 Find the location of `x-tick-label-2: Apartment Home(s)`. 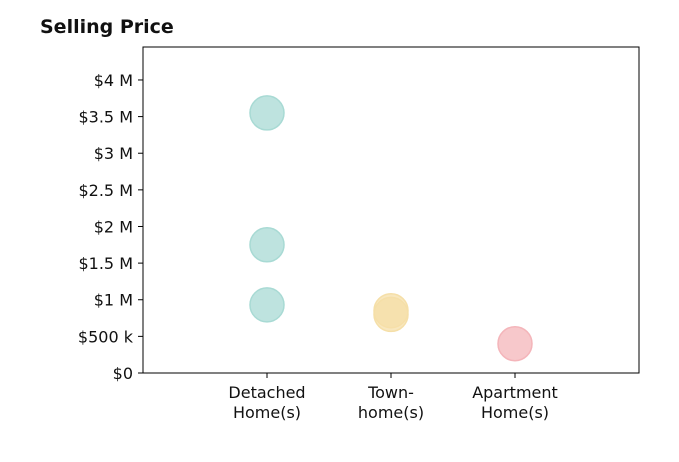

x-tick-label-2: Apartment Home(s) is located at coordinates (515, 402).